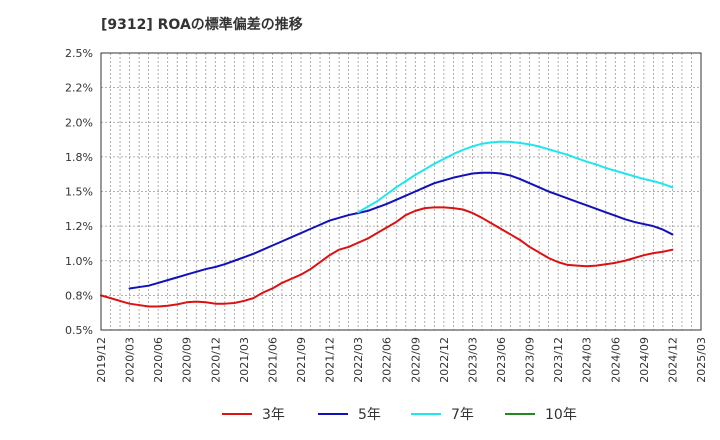 This screenshot has height=440, width=720. Describe the element at coordinates (79, 261) in the screenshot. I see `y-tick-label: 1.0%` at that location.